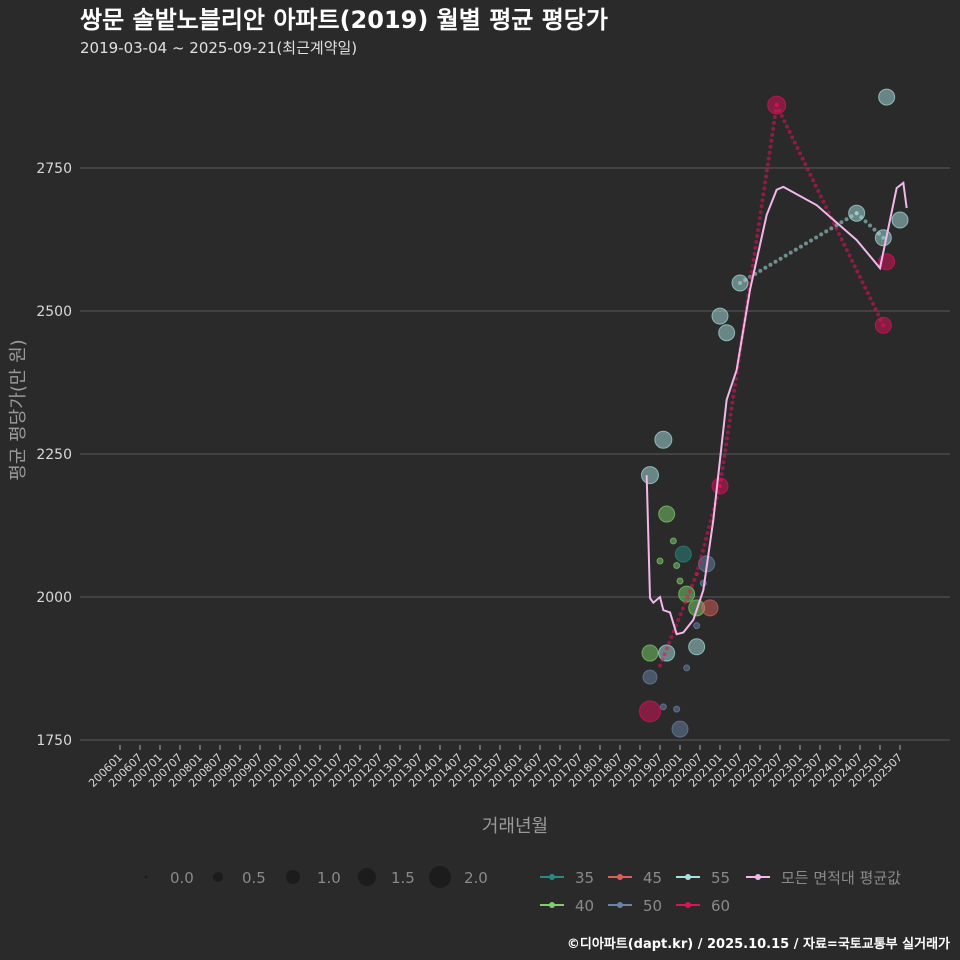  I want to click on legend-label-40: 40, so click(584, 906).